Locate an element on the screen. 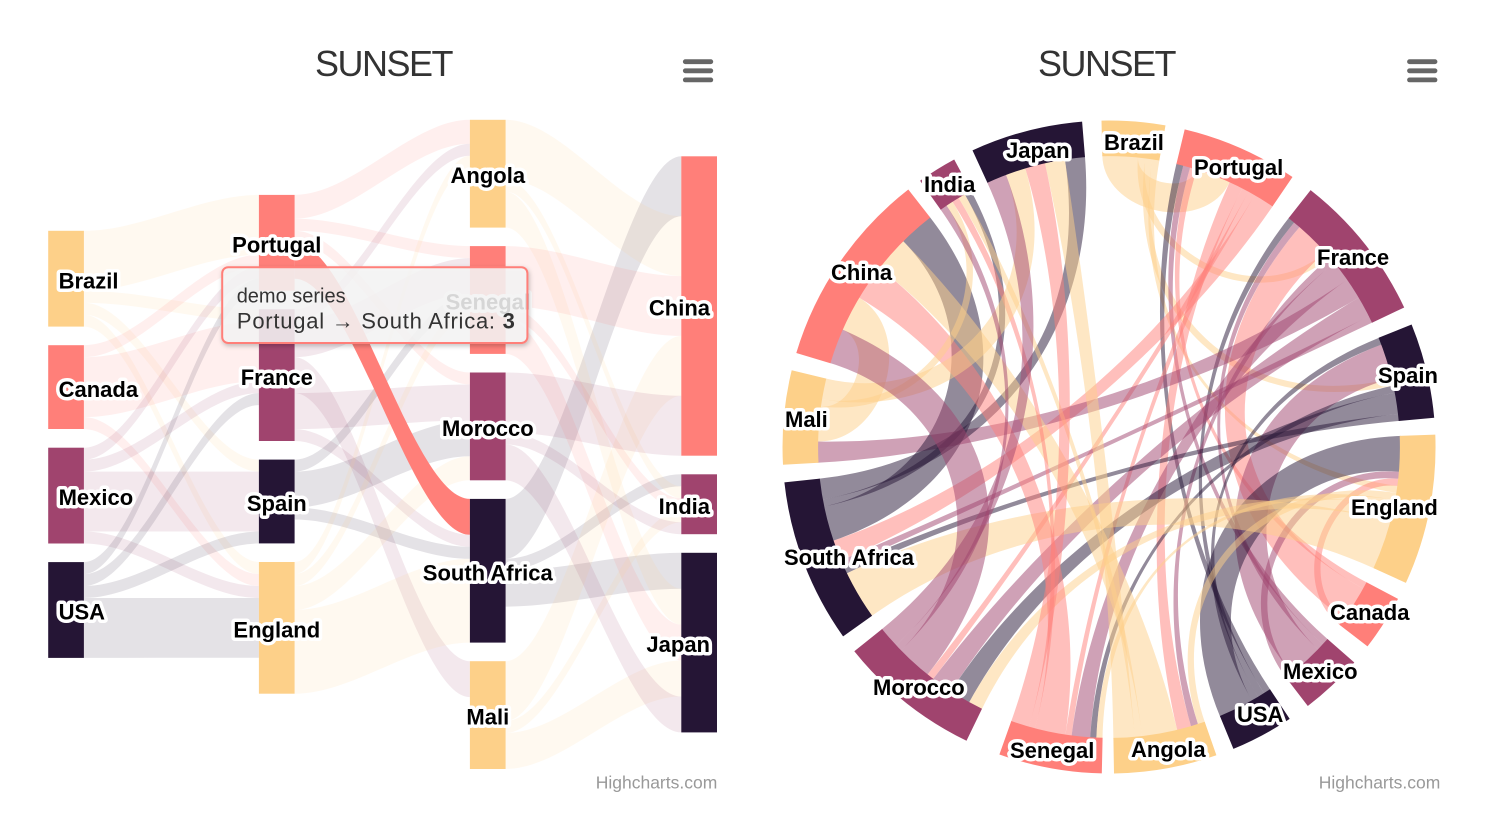  svg-text: Portugal → South Africa: 3 is located at coordinates (376, 320).